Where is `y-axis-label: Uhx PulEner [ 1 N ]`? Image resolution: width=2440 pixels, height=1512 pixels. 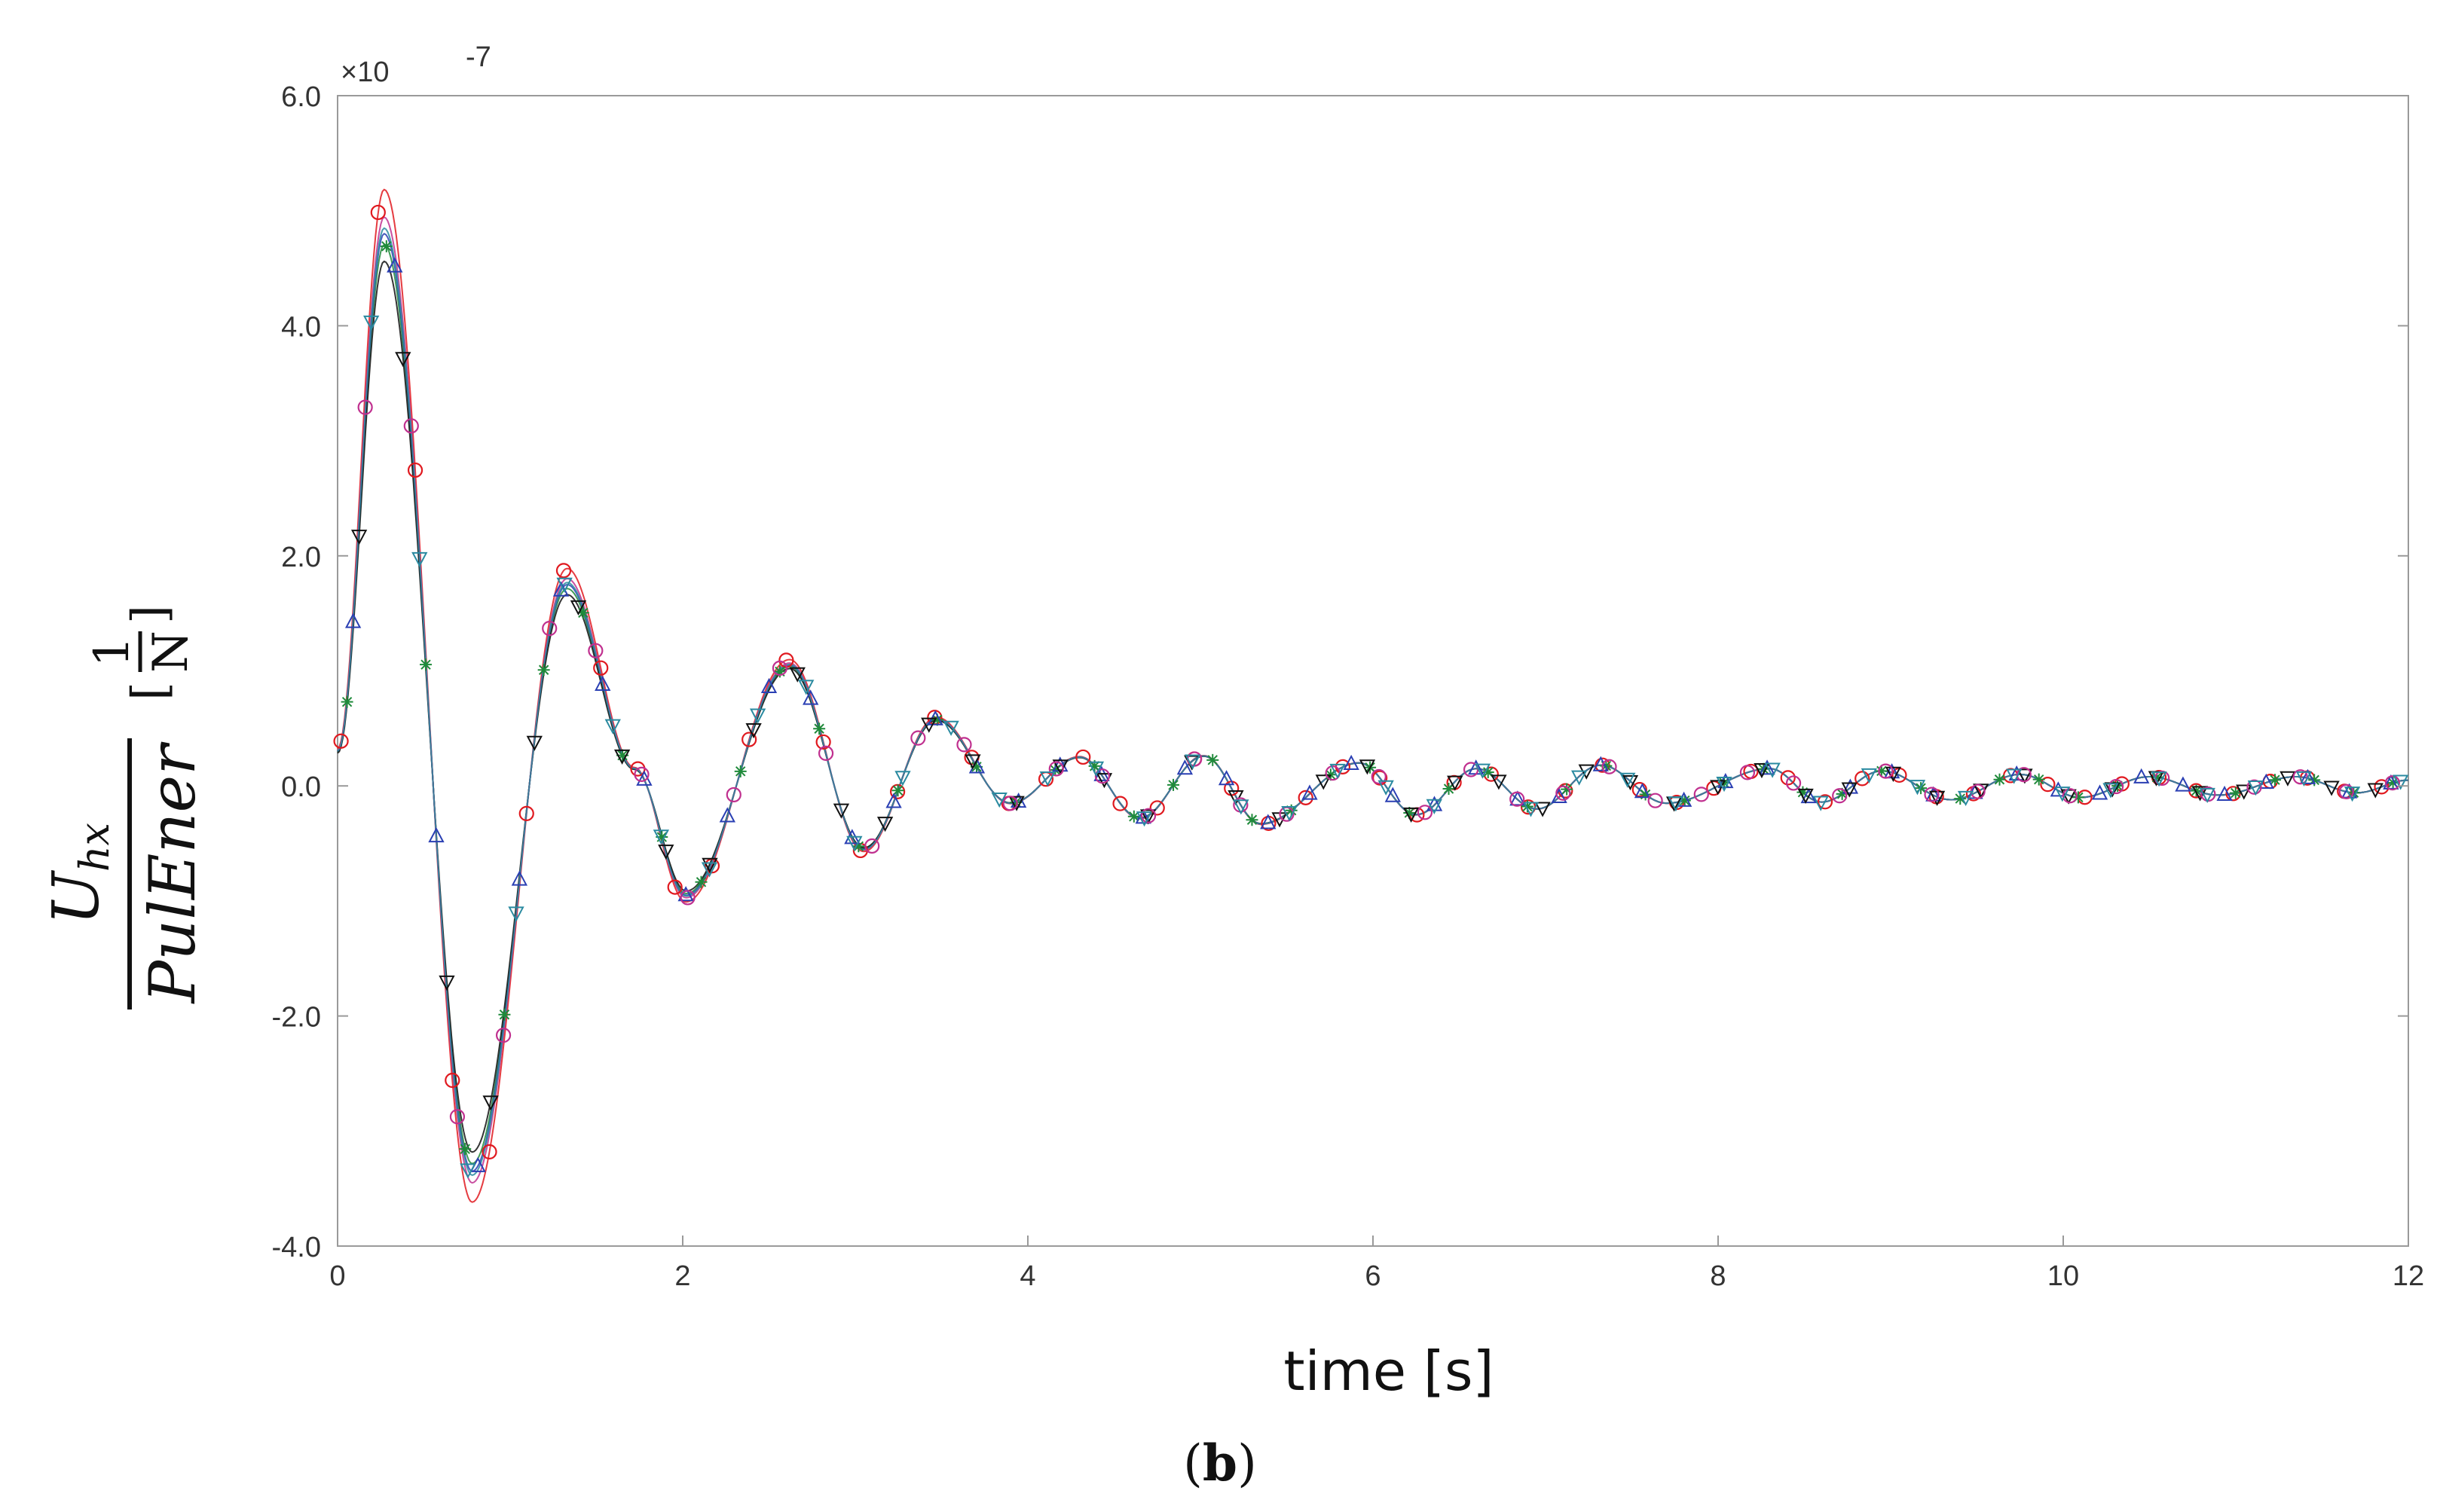
y-axis-label: Uhx PulEner [ 1 N ] is located at coordinates (124, 807).